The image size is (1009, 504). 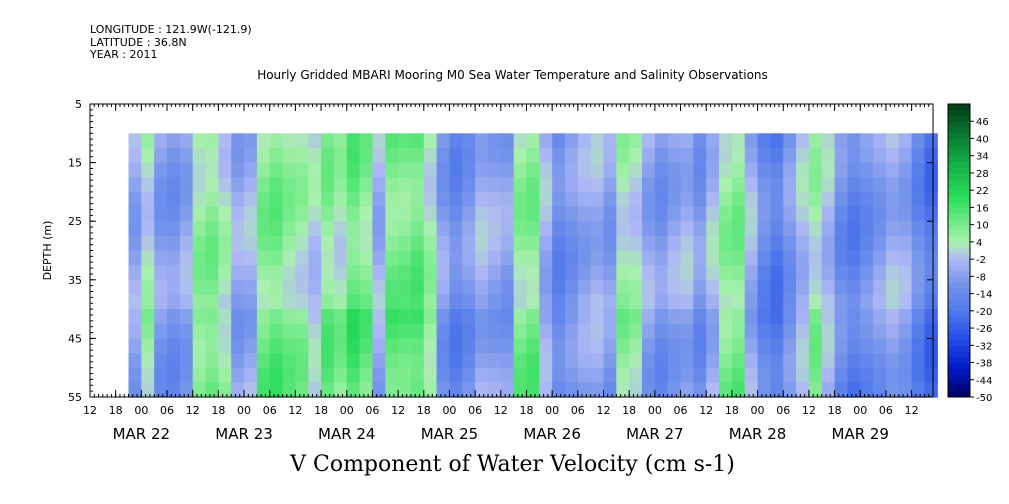 I want to click on x-day-label: MAR 29, so click(x=860, y=434).